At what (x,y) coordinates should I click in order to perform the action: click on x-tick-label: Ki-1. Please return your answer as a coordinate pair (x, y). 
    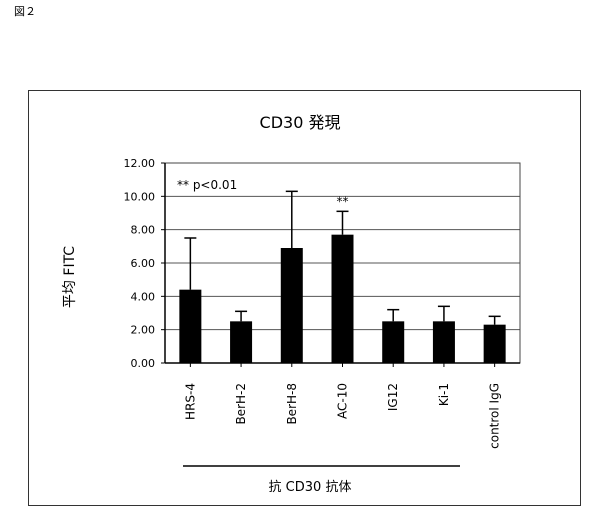
    Looking at the image, I should click on (444, 394).